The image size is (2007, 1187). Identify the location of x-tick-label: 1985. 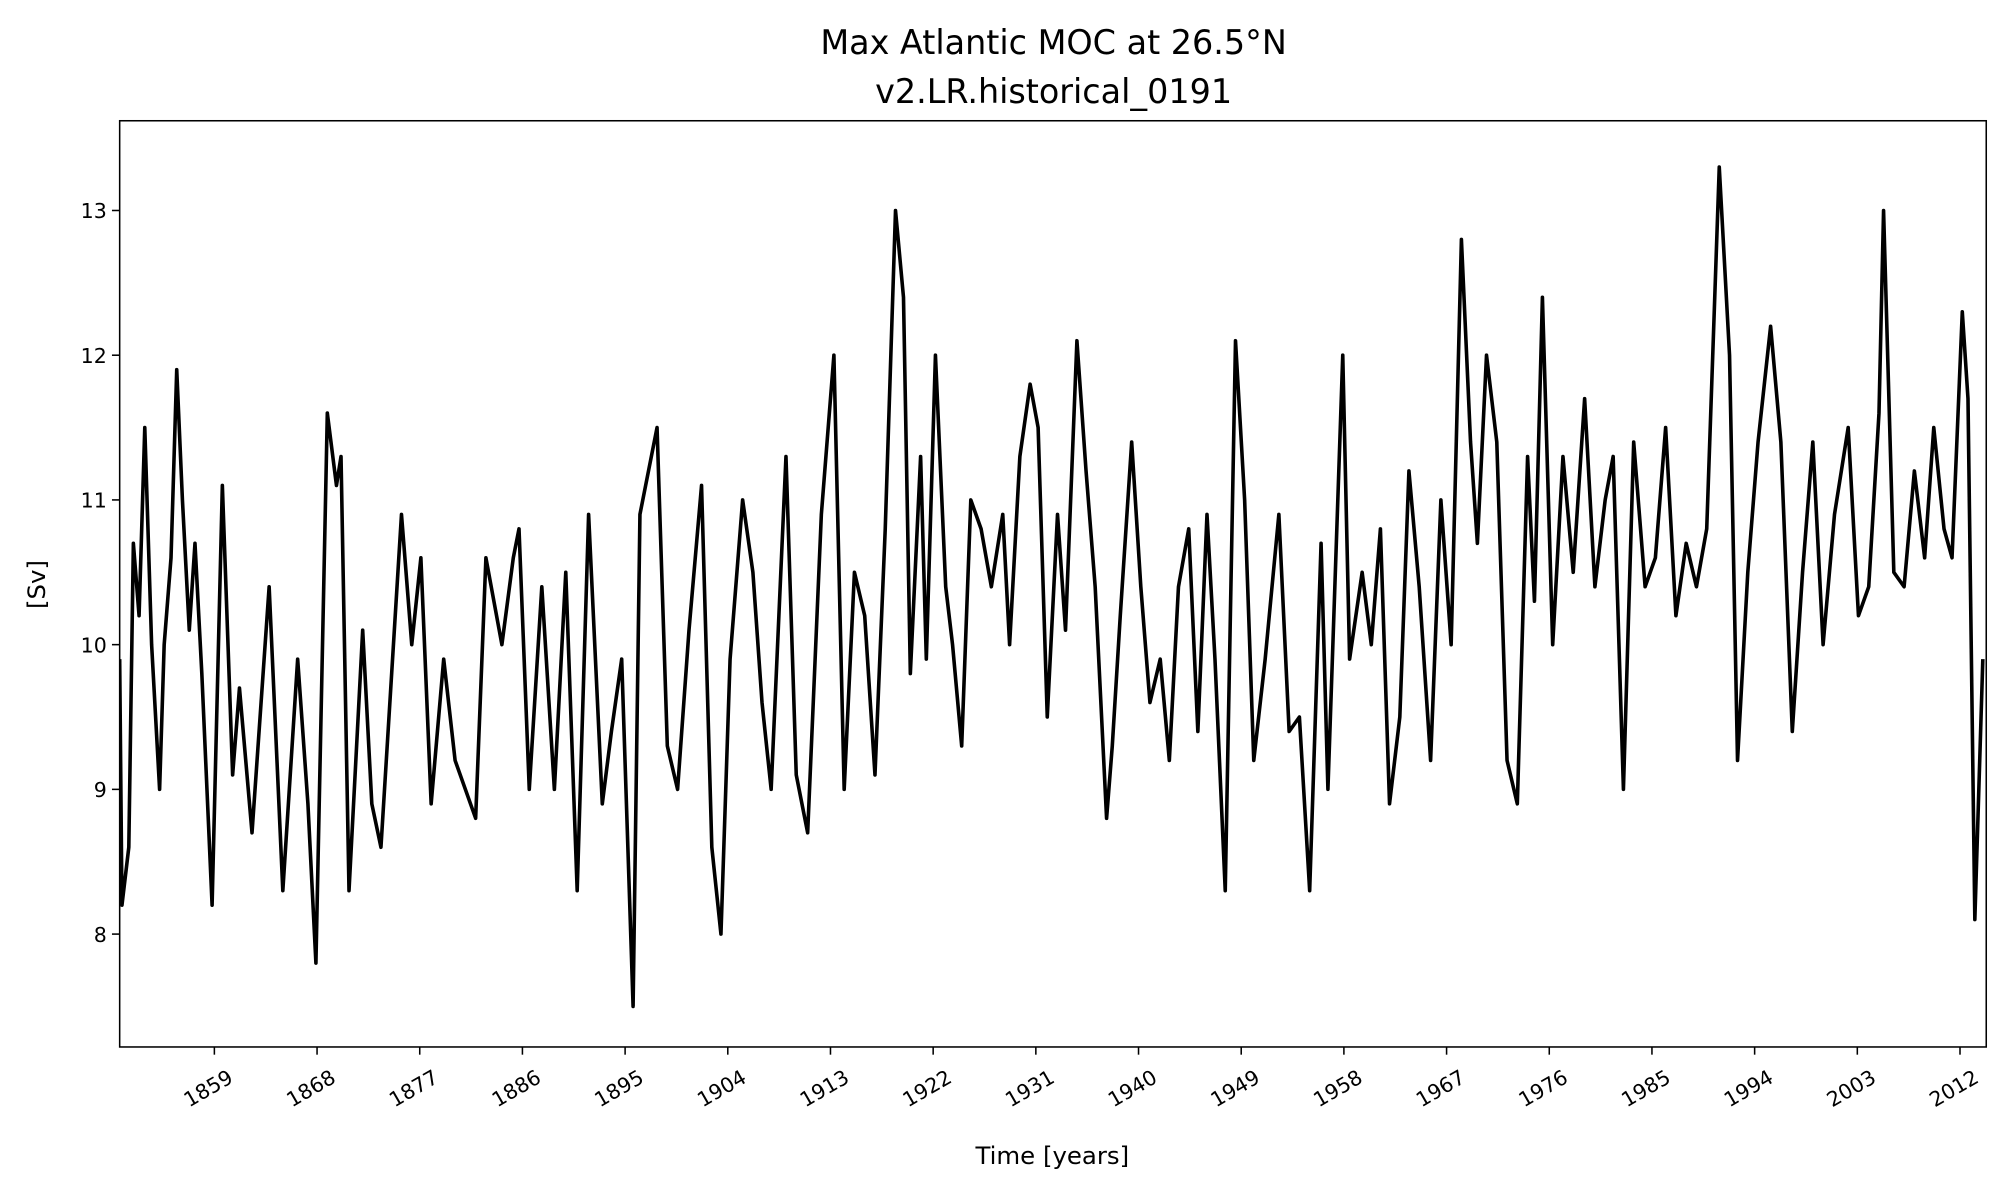
(1645, 1088).